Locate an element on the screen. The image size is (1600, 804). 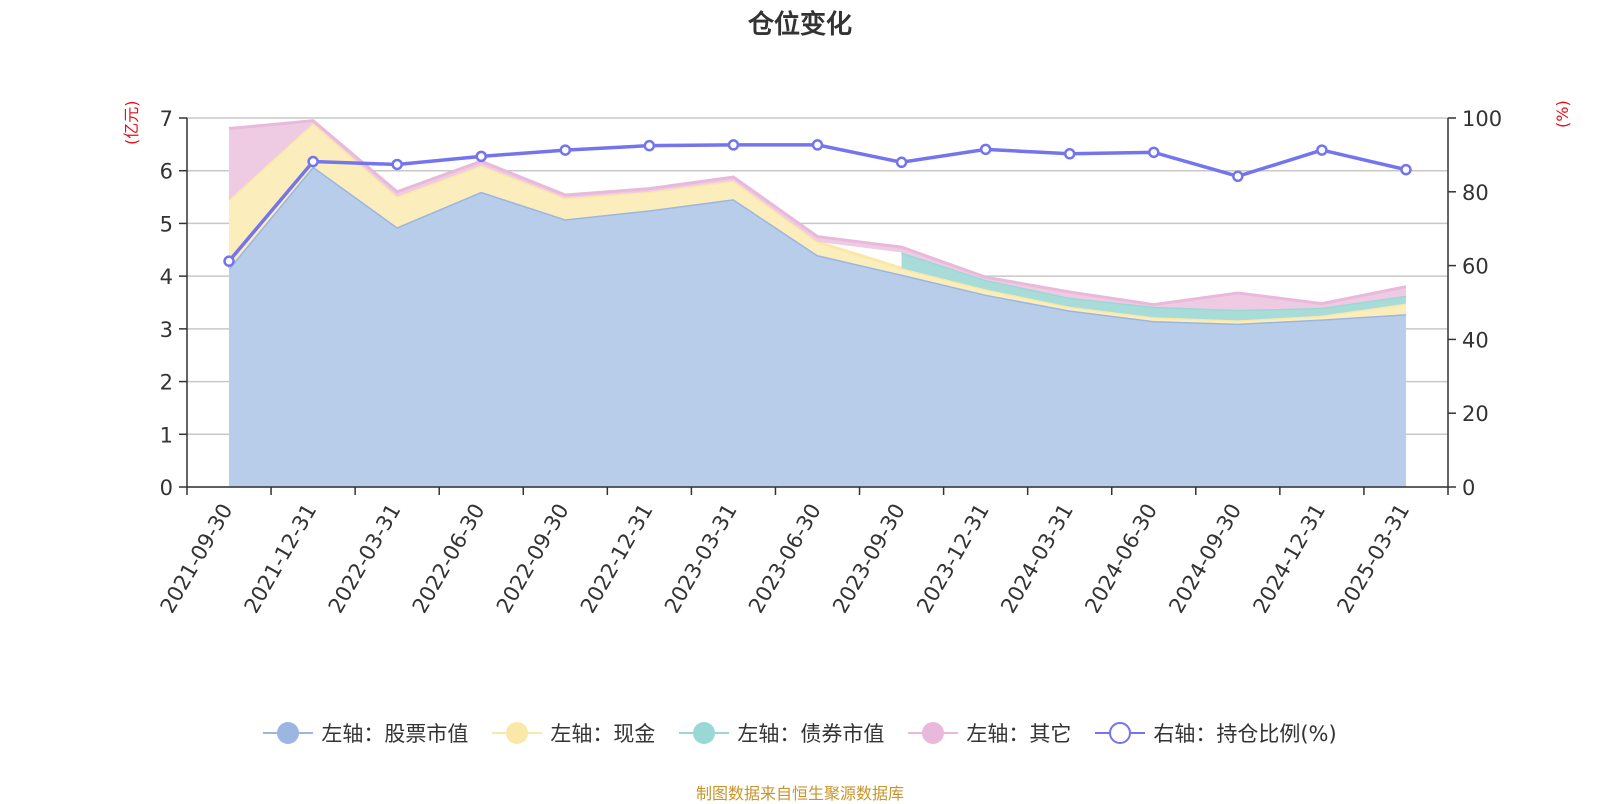
legend-item-other: 左轴：其它 is located at coordinates (989, 733).